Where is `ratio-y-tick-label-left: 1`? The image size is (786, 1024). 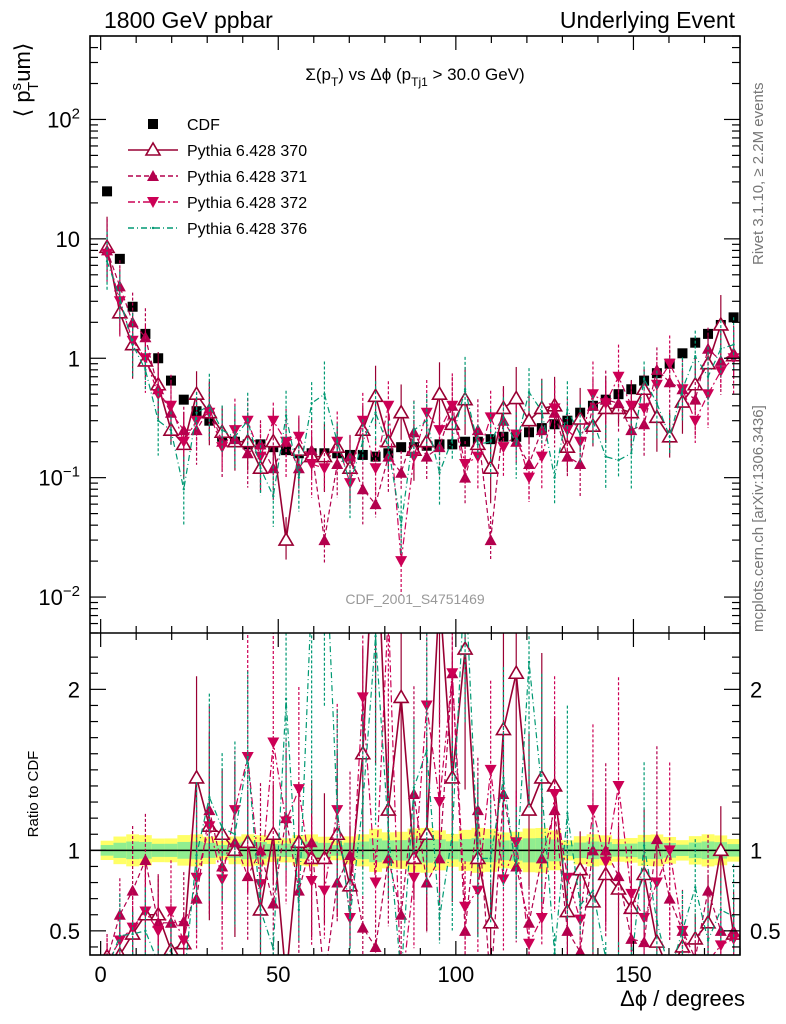
ratio-y-tick-label-left: 1 is located at coordinates (74, 850).